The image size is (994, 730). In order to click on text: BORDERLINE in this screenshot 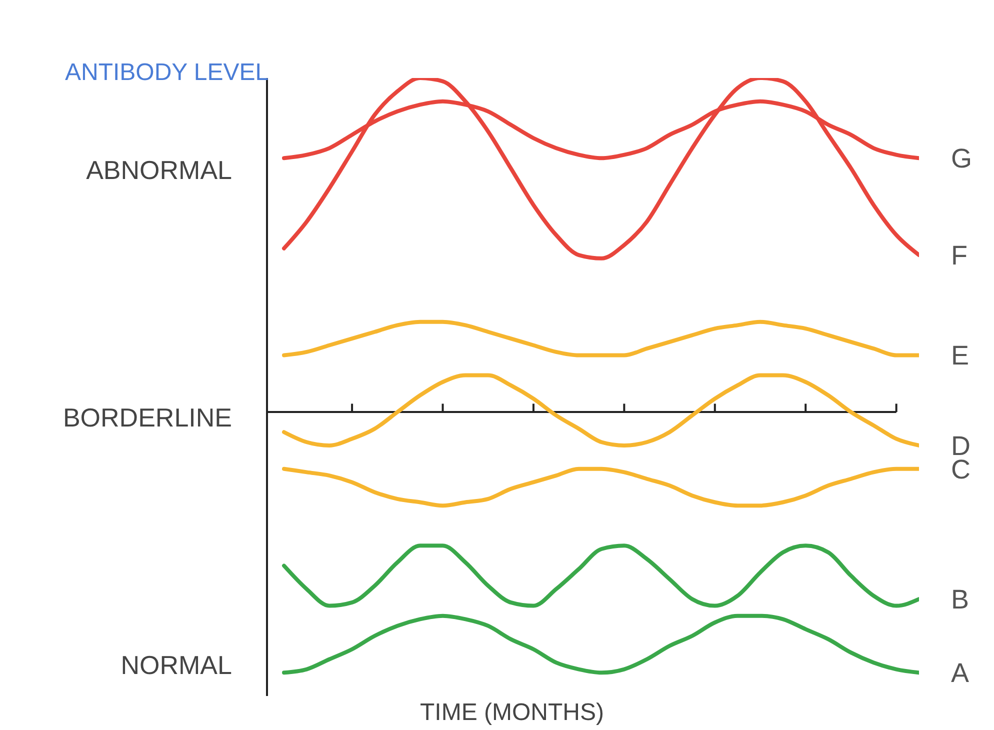, I will do `click(147, 417)`.